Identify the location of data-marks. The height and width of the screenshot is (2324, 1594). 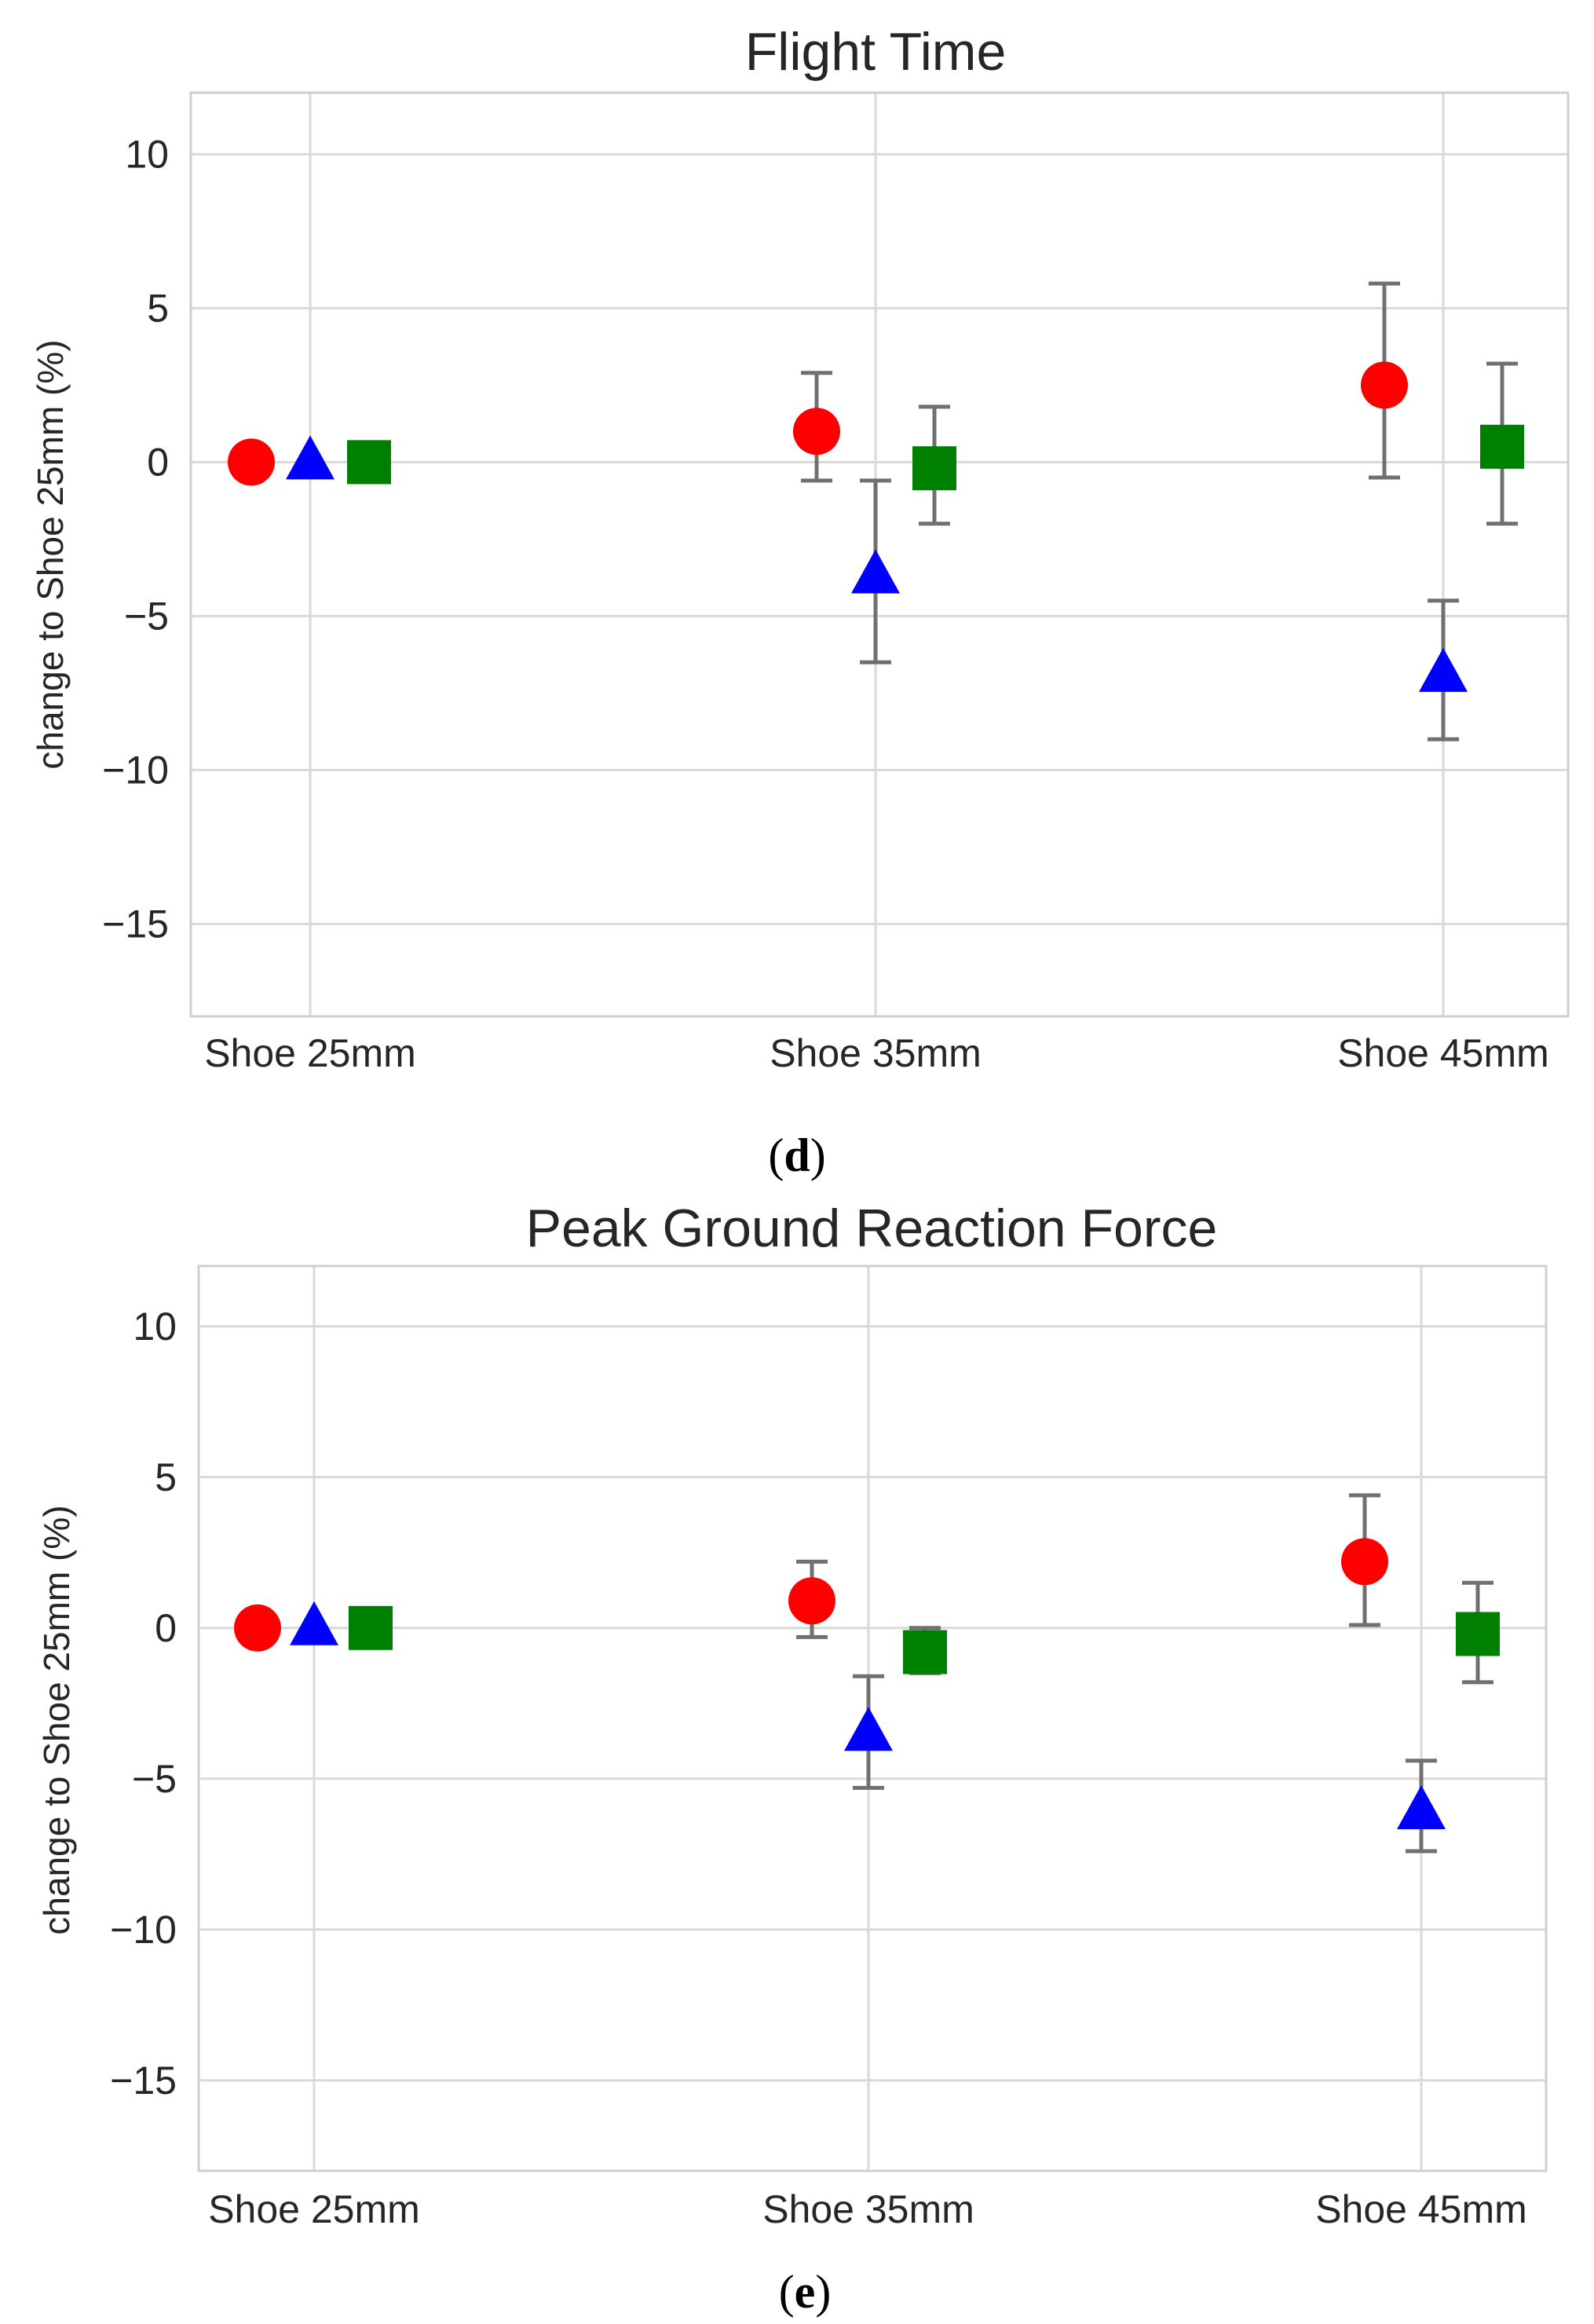
(867, 1673).